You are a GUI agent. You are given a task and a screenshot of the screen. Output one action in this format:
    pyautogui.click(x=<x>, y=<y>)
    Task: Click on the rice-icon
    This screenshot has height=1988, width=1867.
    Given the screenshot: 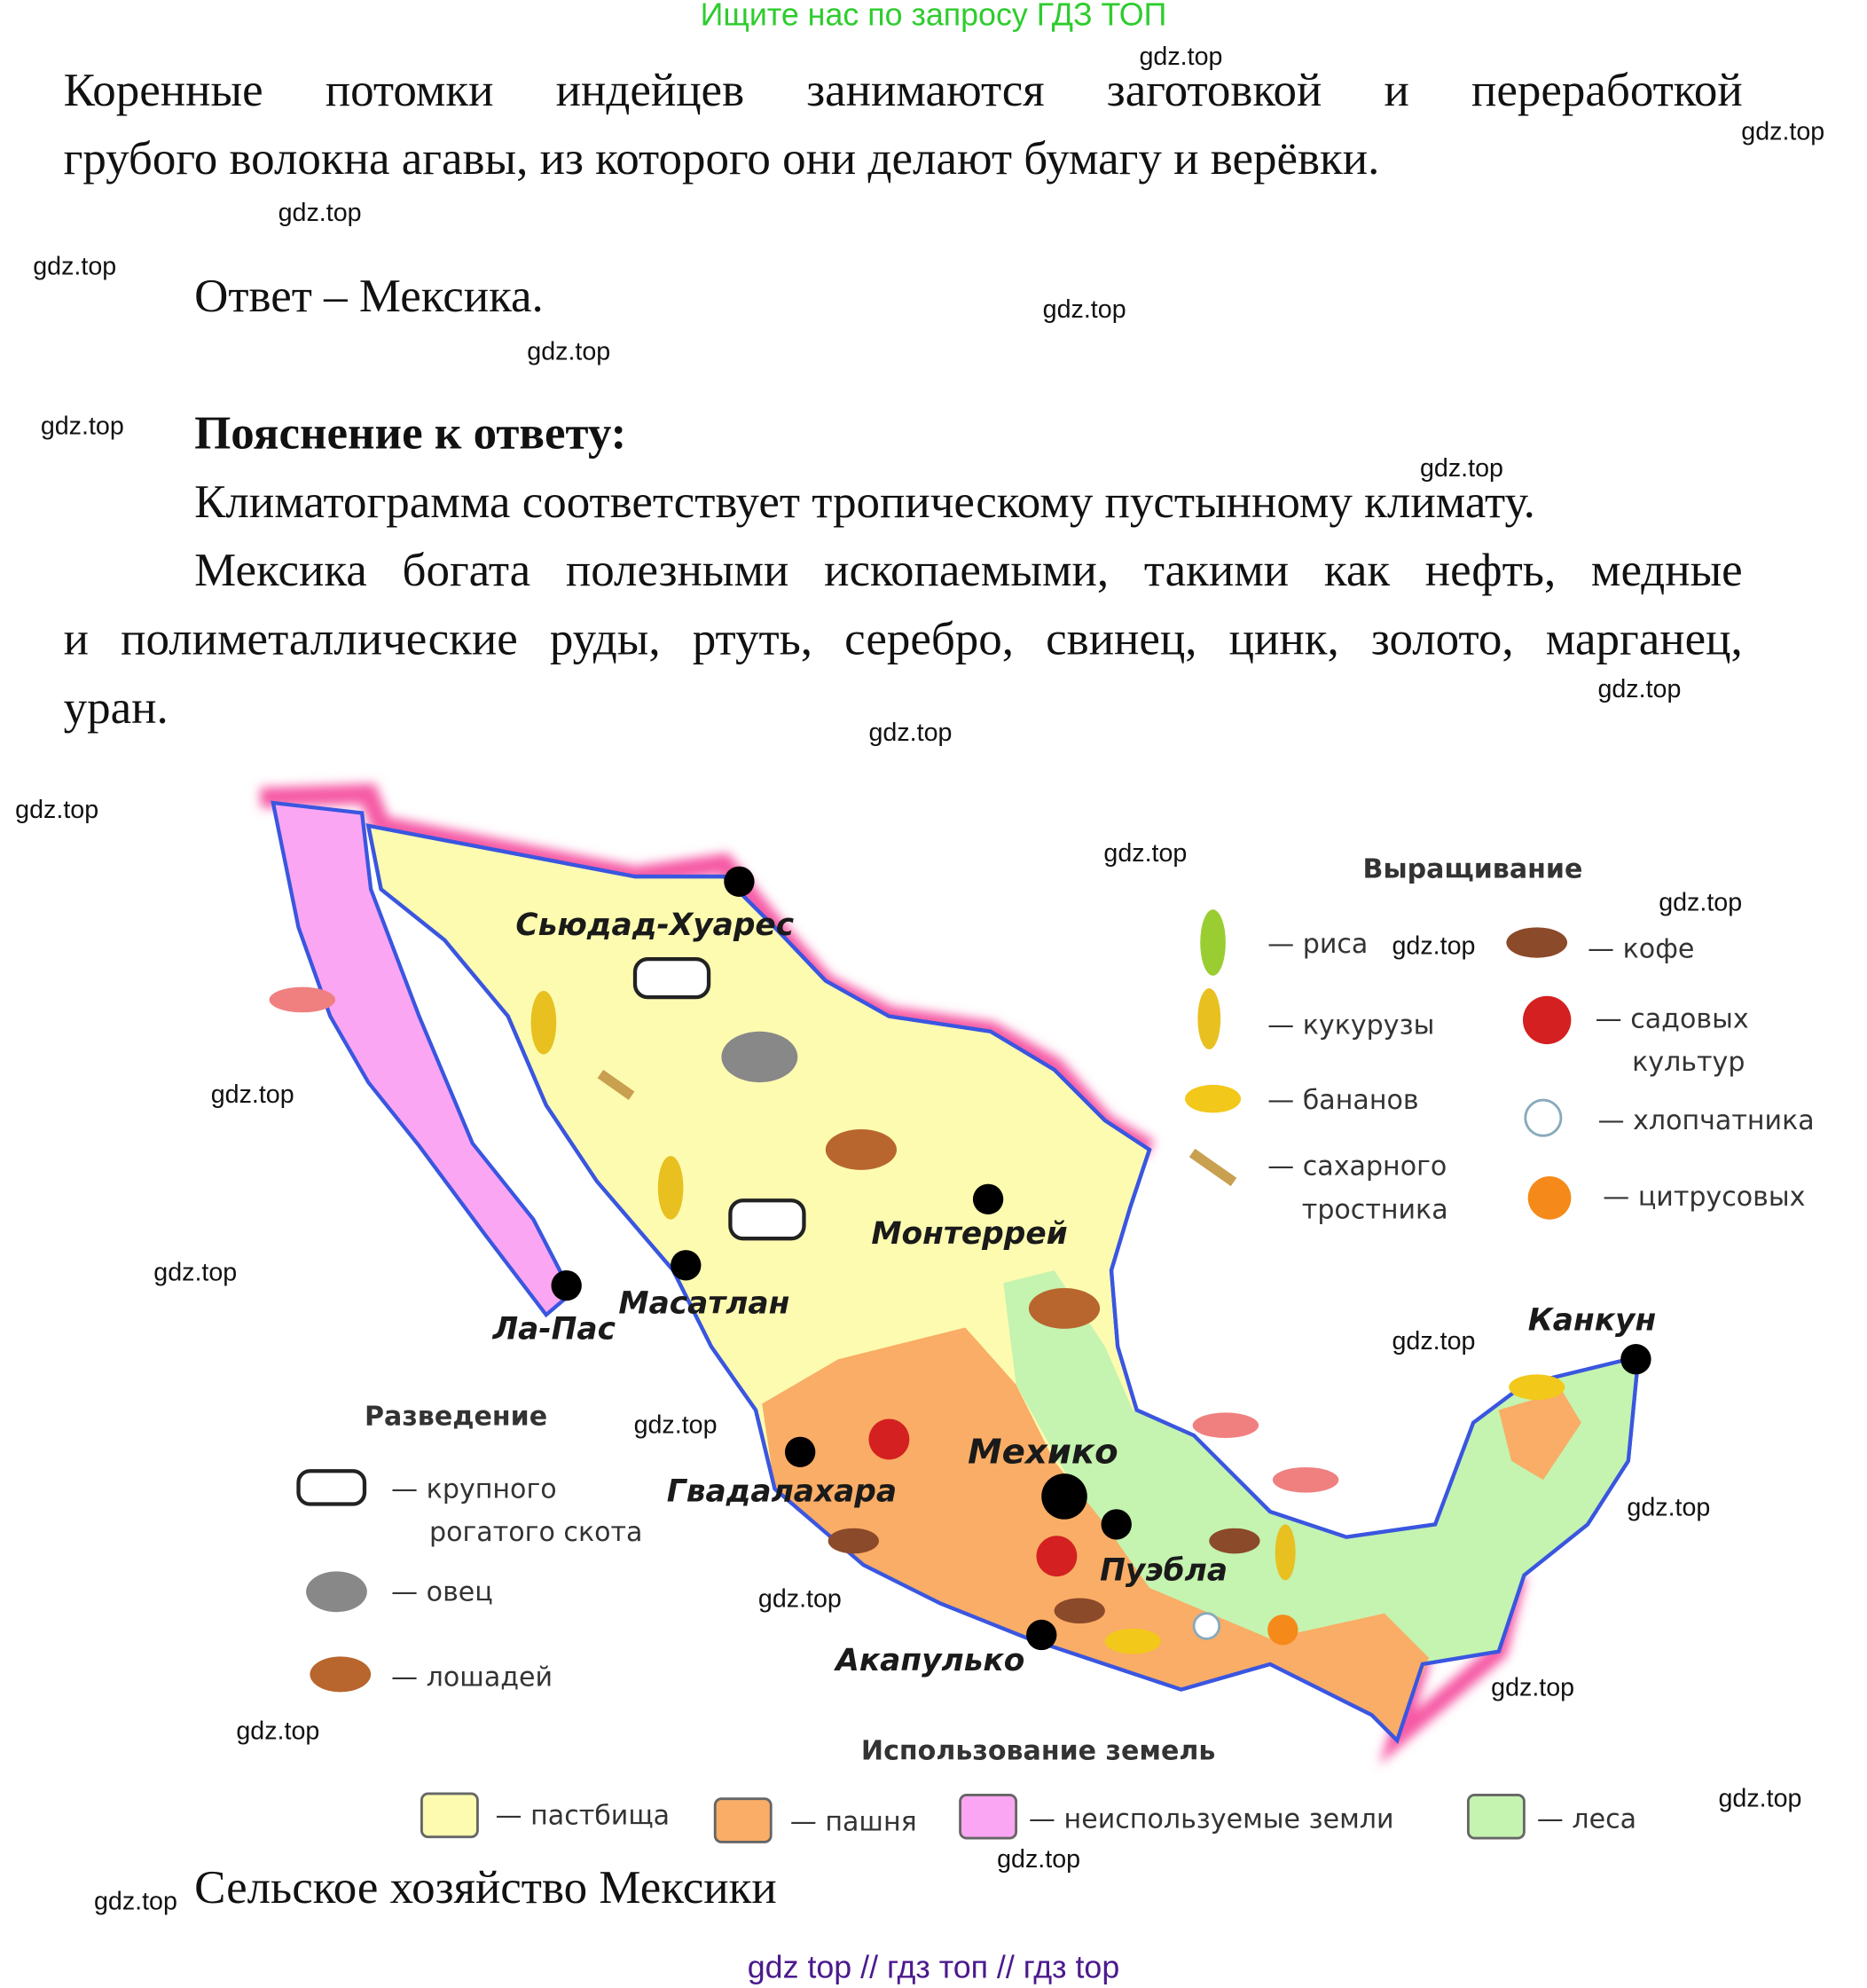 What is the action you would take?
    pyautogui.click(x=1213, y=942)
    